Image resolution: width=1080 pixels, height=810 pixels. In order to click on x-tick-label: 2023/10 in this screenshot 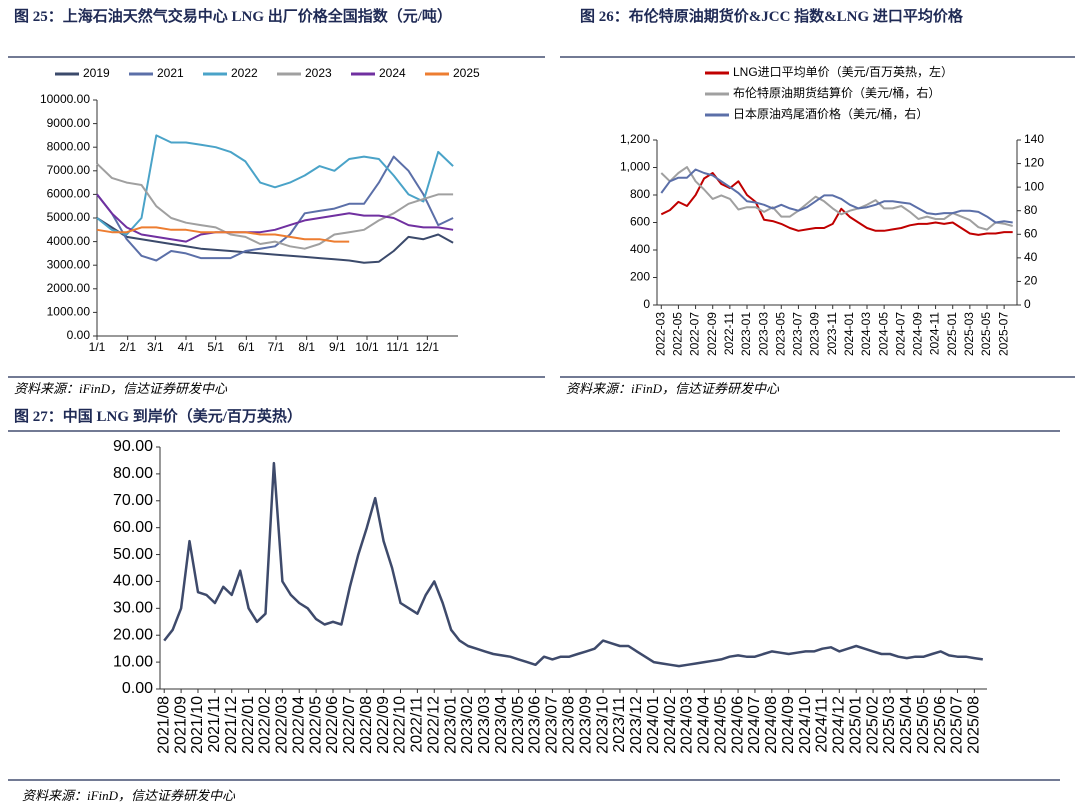, I will do `click(602, 725)`.